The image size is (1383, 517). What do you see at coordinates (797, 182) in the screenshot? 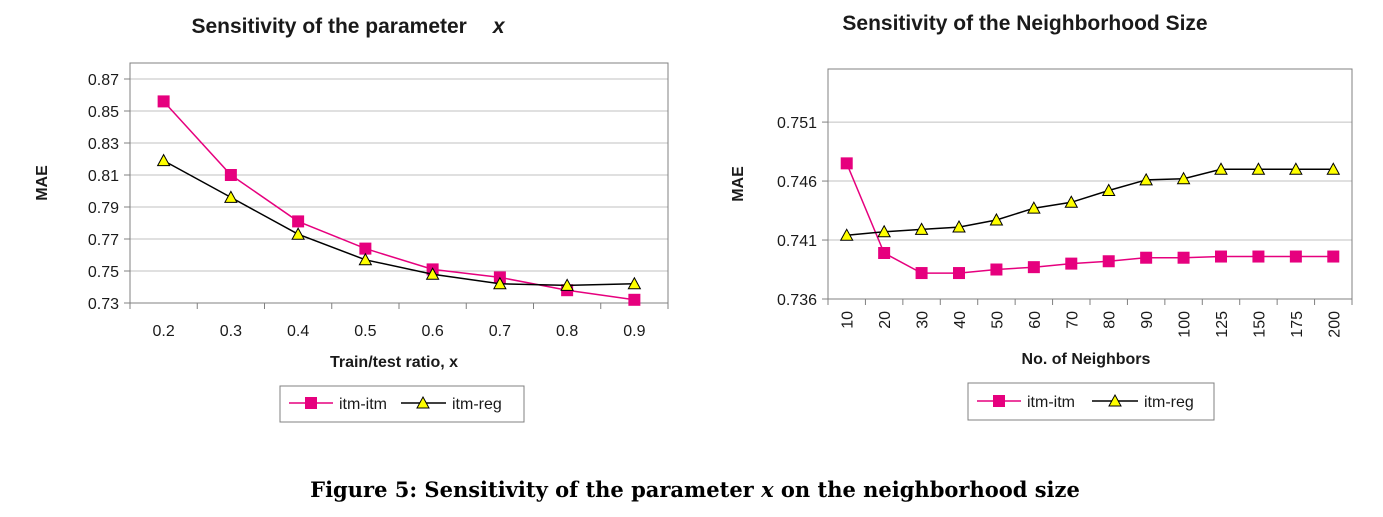
I see `chart2-y-tick-label: 0.746` at bounding box center [797, 182].